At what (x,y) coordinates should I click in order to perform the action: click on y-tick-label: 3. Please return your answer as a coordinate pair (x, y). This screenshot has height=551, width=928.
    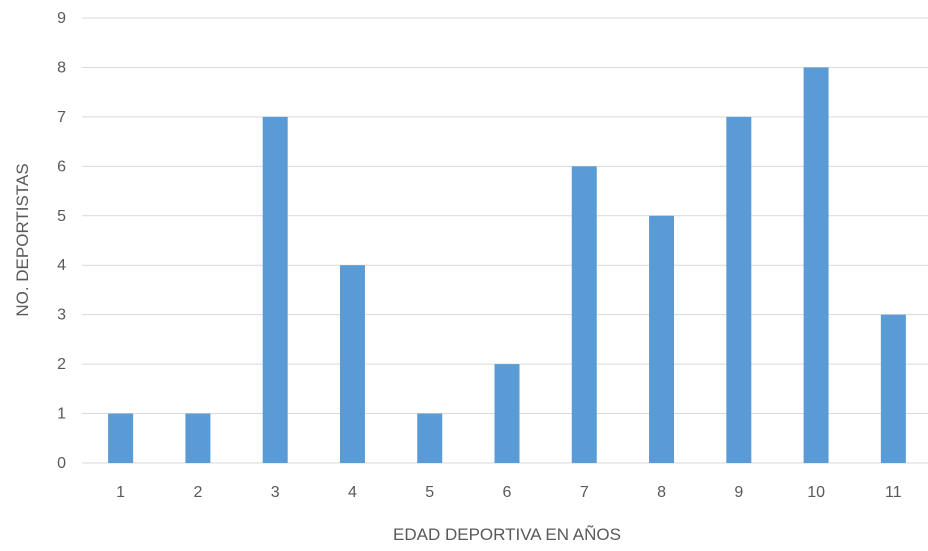
    Looking at the image, I should click on (61, 315).